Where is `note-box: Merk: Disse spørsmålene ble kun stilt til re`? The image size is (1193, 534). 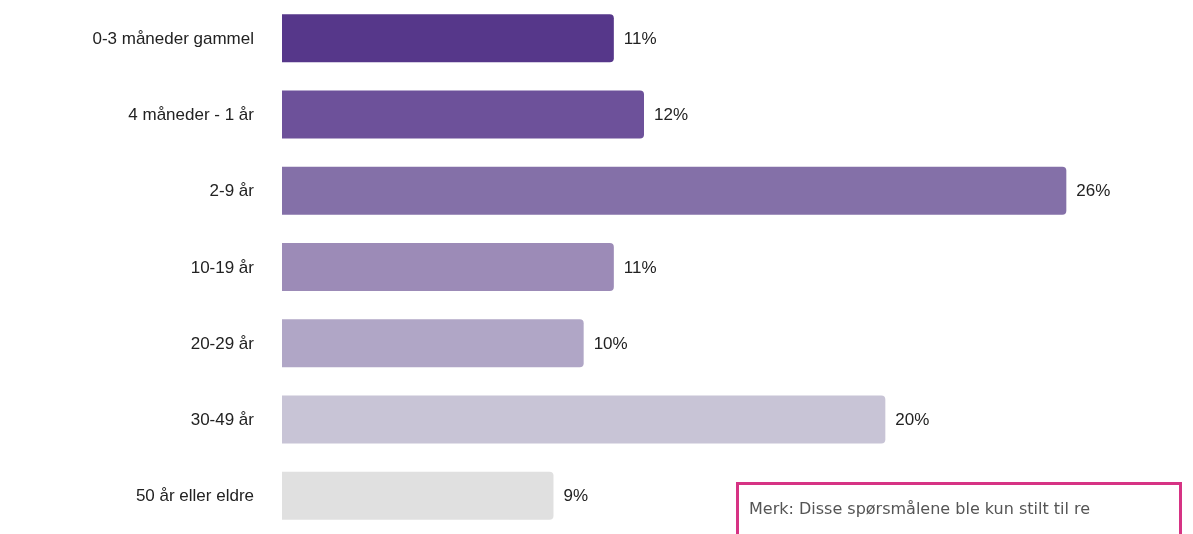
note-box: Merk: Disse spørsmålene ble kun stilt til re is located at coordinates (959, 508).